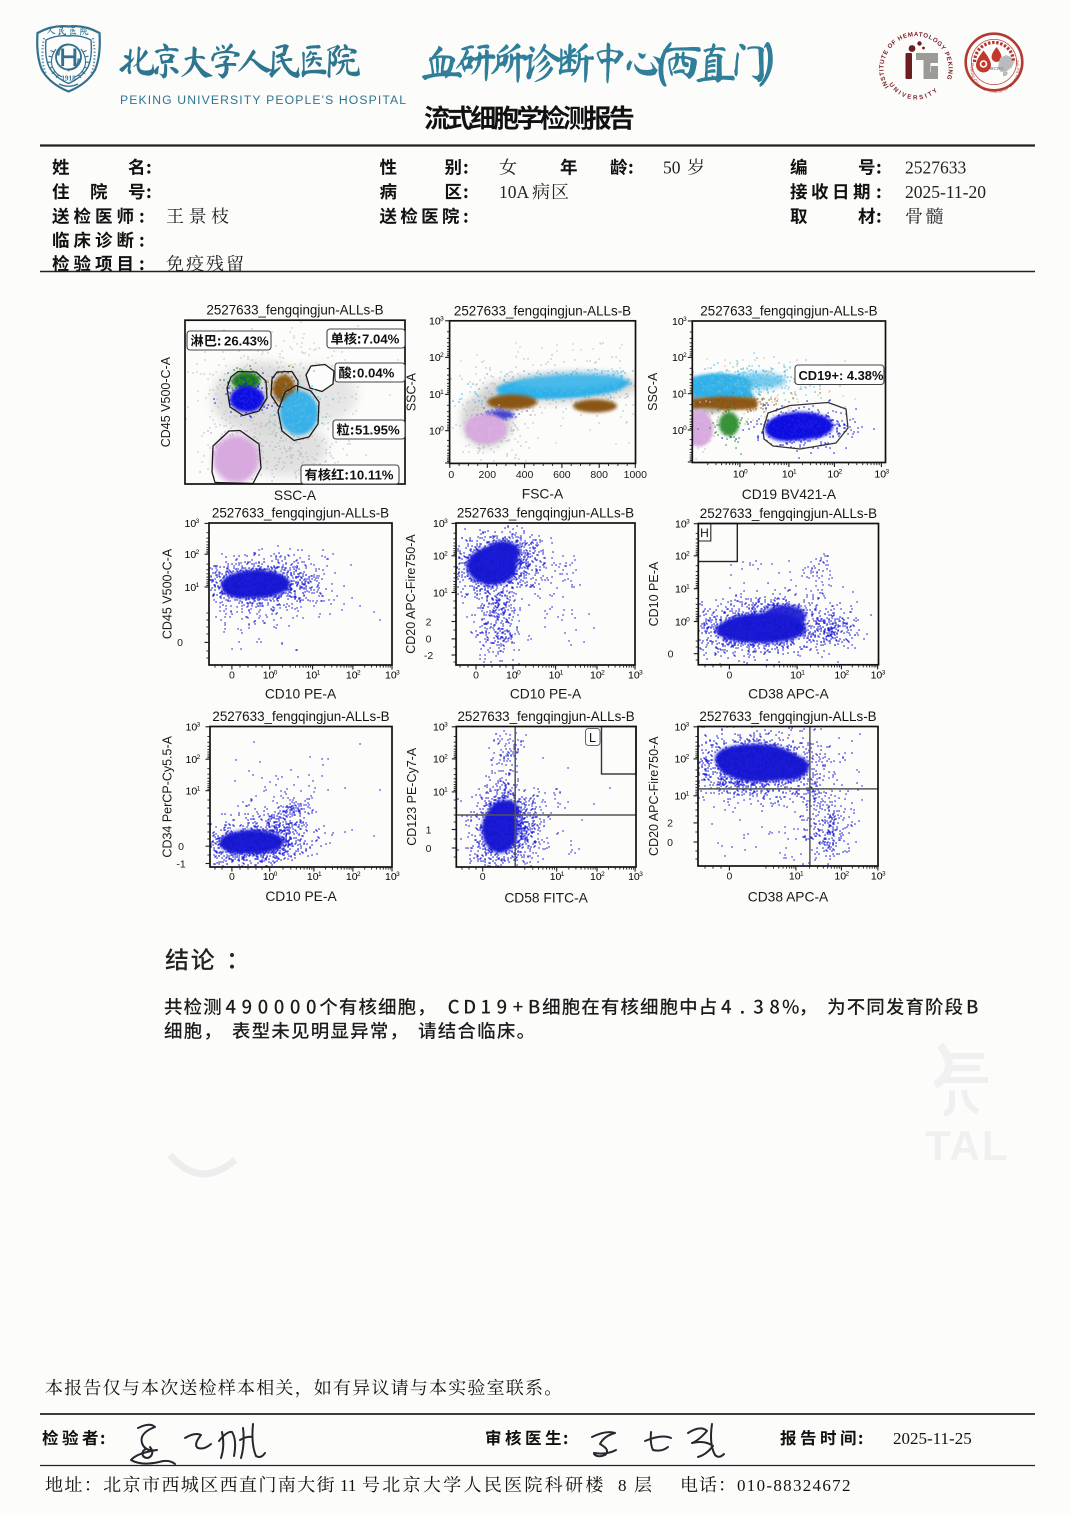 Image resolution: width=1071 pixels, height=1520 pixels. I want to click on svg-text: FSC-A, so click(543, 494).